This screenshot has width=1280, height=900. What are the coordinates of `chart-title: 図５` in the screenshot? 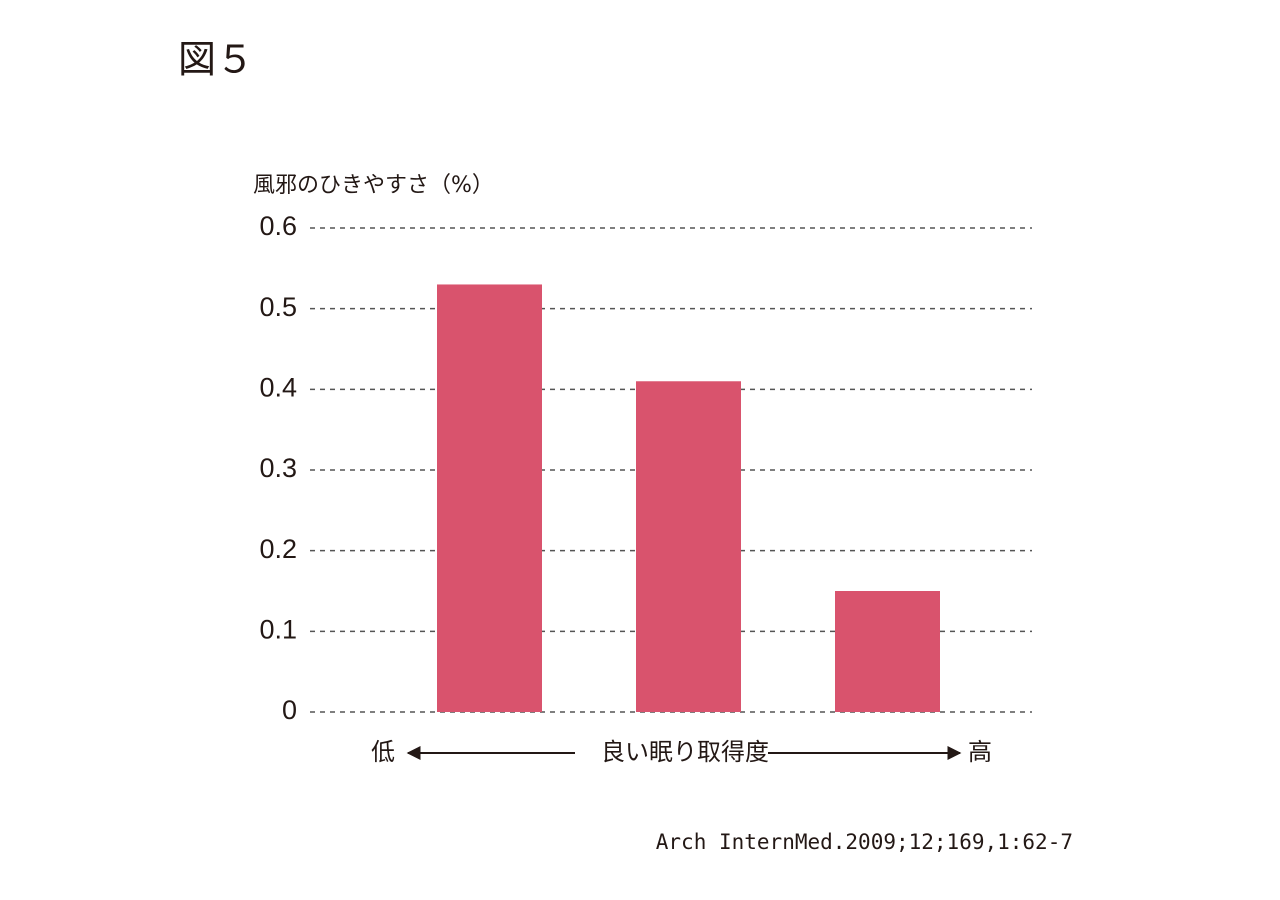 It's located at (216, 60).